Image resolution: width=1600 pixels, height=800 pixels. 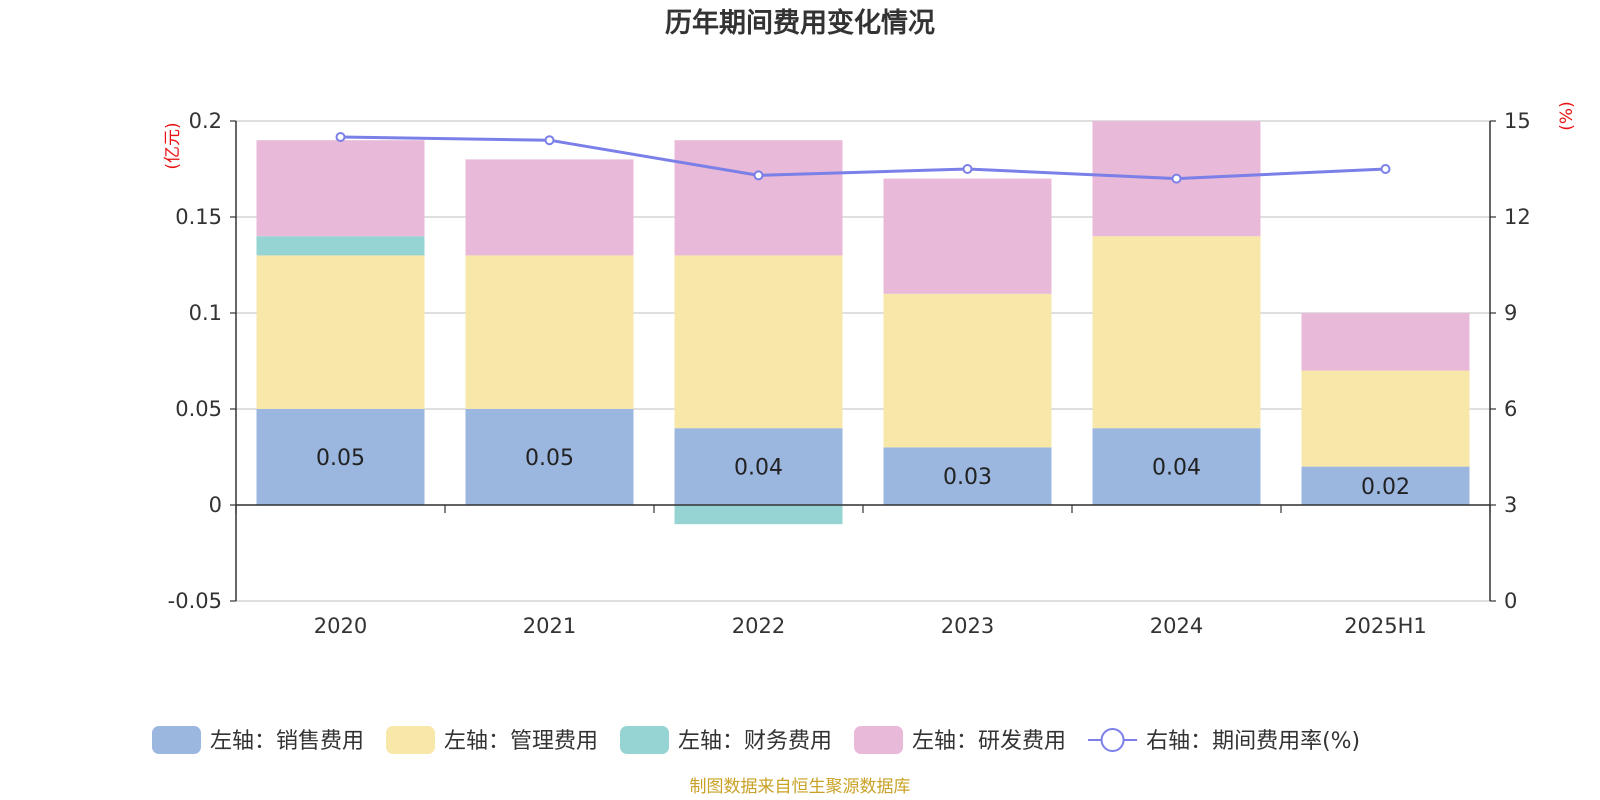 What do you see at coordinates (340, 626) in the screenshot?
I see `x-tick-label: 2020` at bounding box center [340, 626].